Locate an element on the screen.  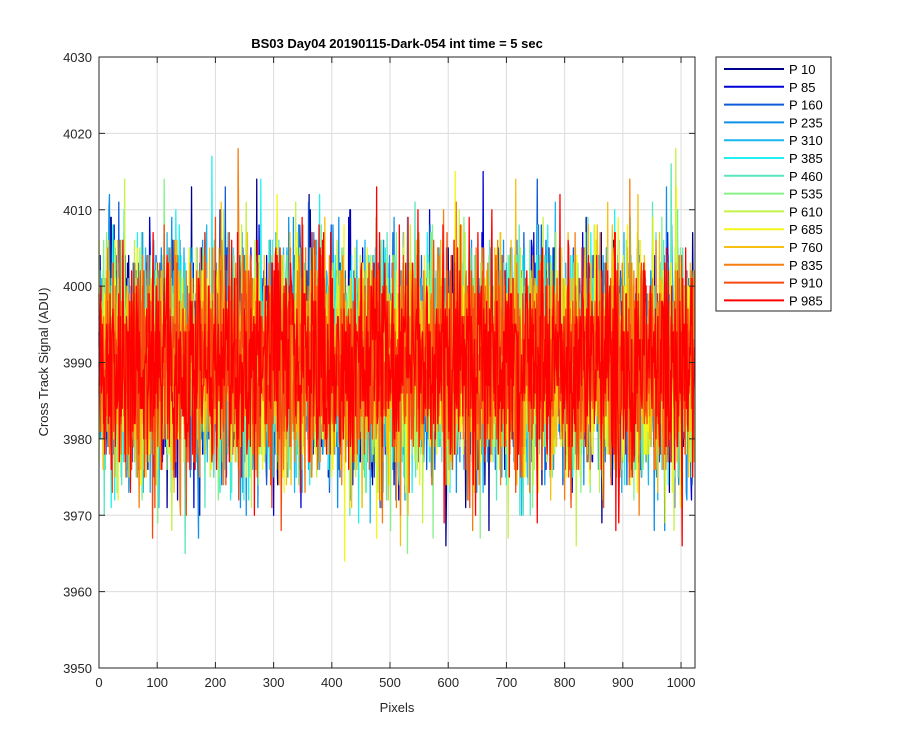
legend-label: P 460 is located at coordinates (806, 176).